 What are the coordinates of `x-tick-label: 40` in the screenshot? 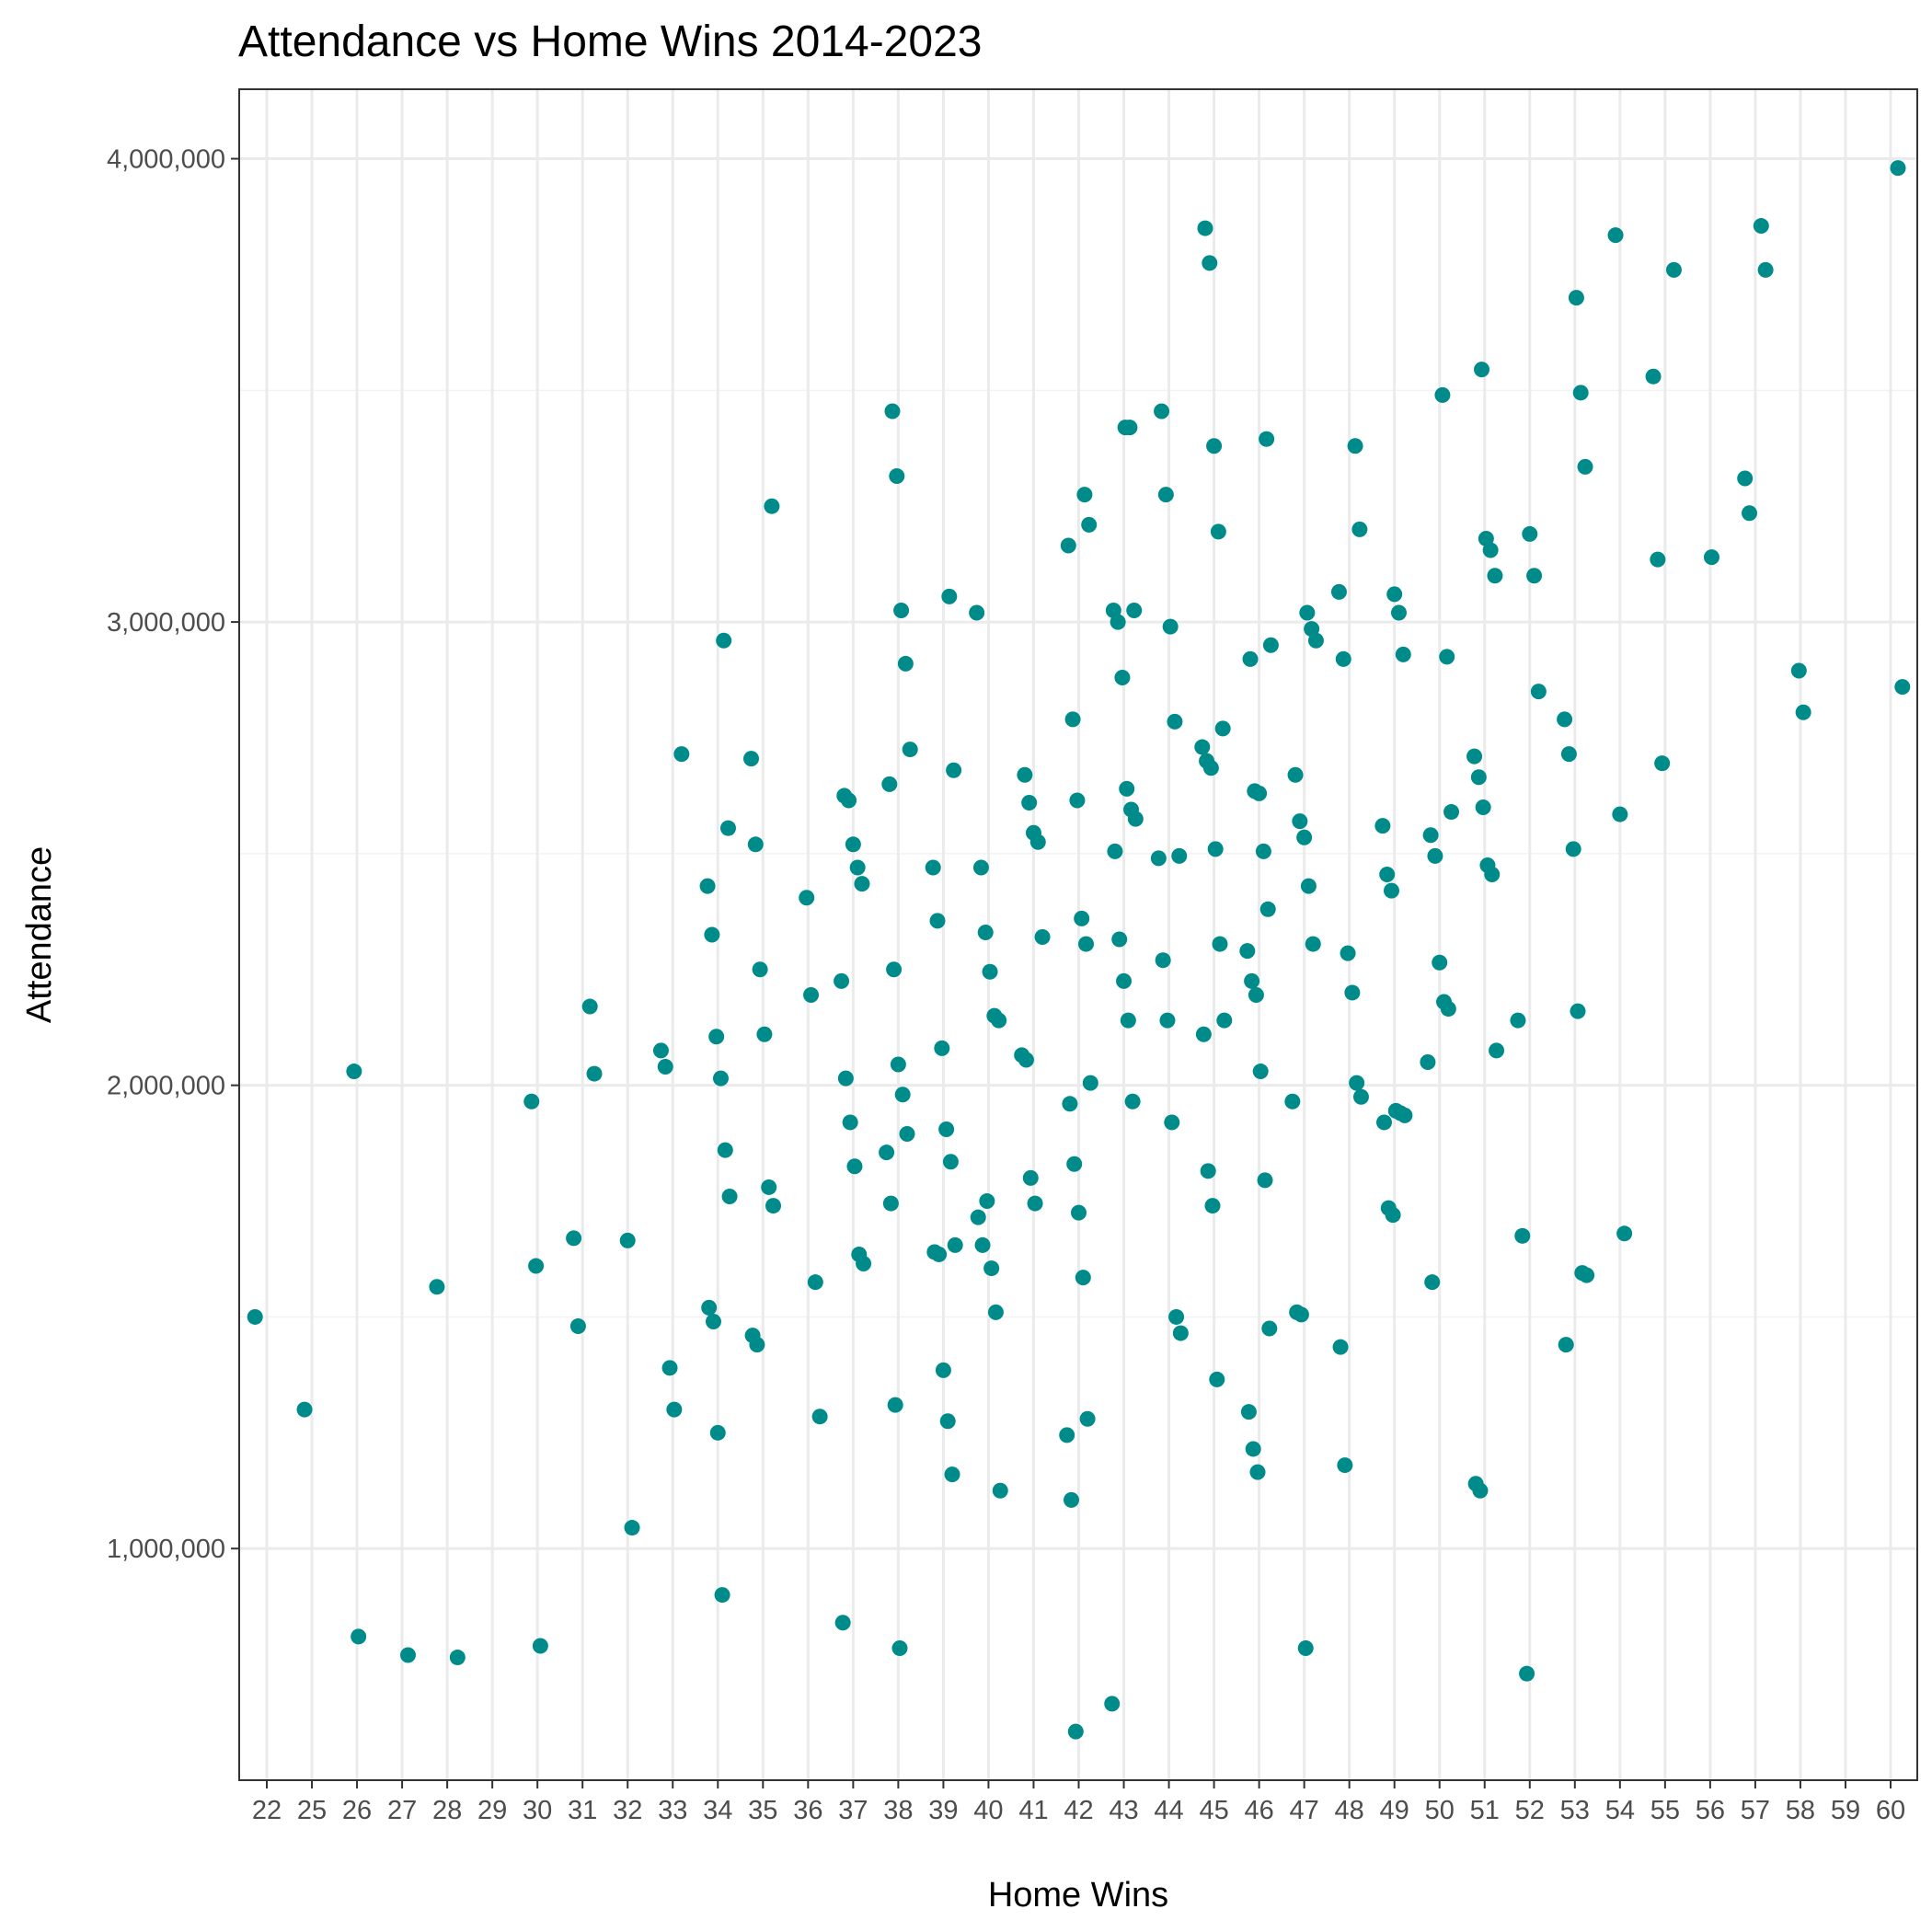 It's located at (988, 1810).